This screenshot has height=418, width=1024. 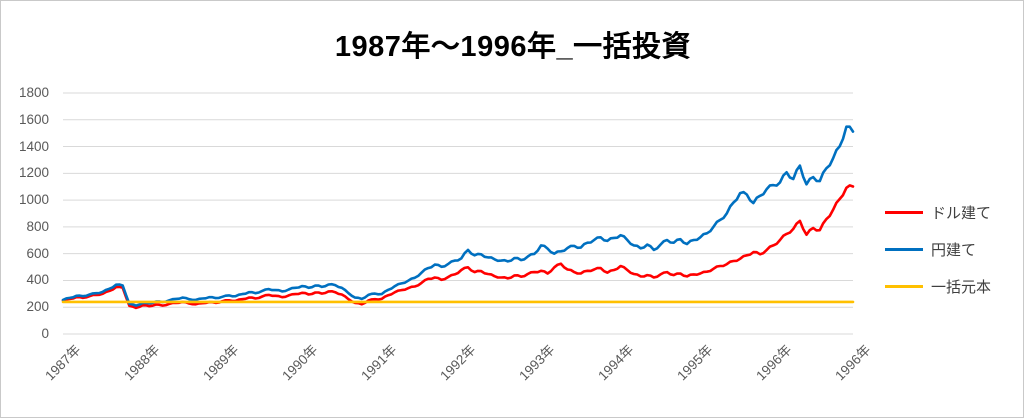 I want to click on legend-item-principal: 一括元本, so click(x=938, y=286).